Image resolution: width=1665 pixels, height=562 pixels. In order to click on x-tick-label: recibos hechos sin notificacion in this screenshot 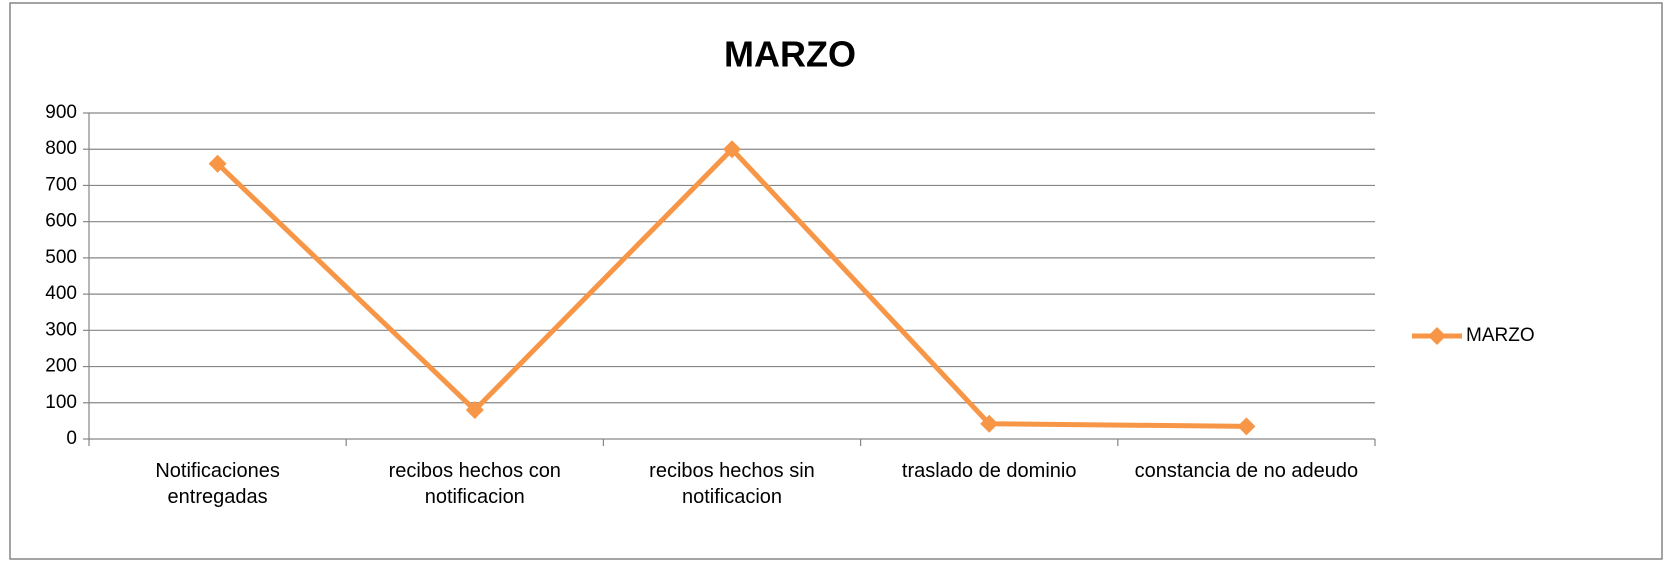, I will do `click(732, 484)`.